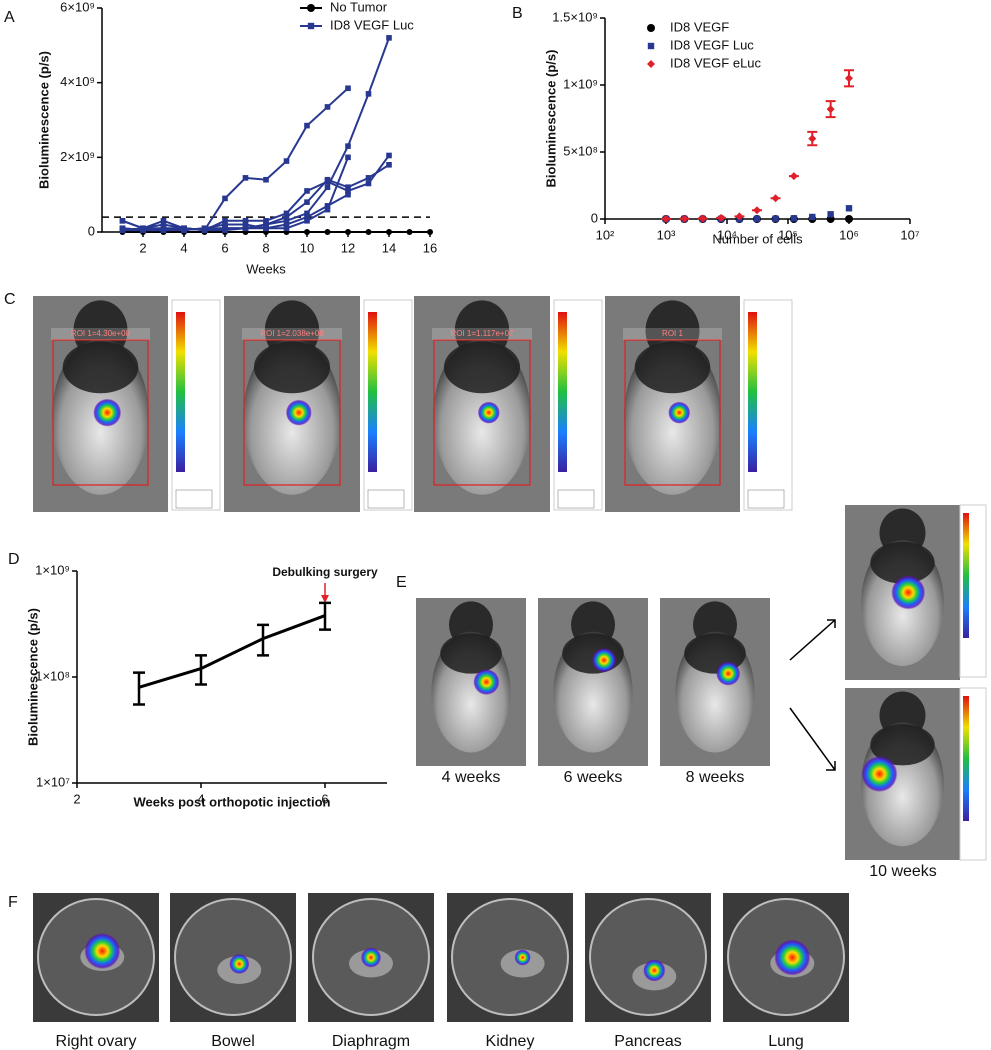  What do you see at coordinates (183, 247) in the screenshot?
I see `x-tick-label: 4` at bounding box center [183, 247].